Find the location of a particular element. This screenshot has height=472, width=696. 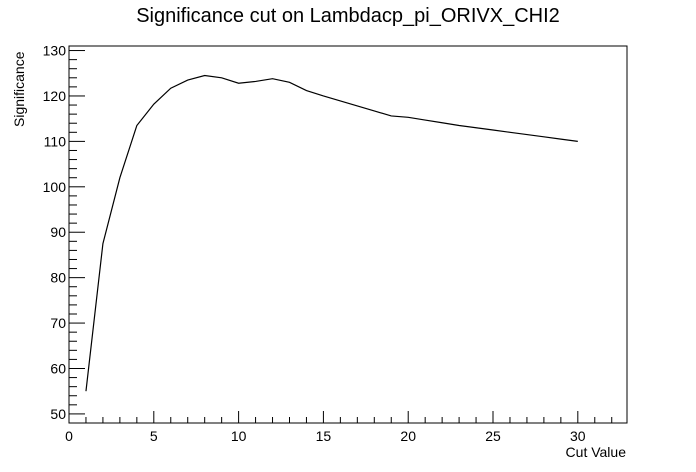

x-tick-label: 30 is located at coordinates (578, 436).